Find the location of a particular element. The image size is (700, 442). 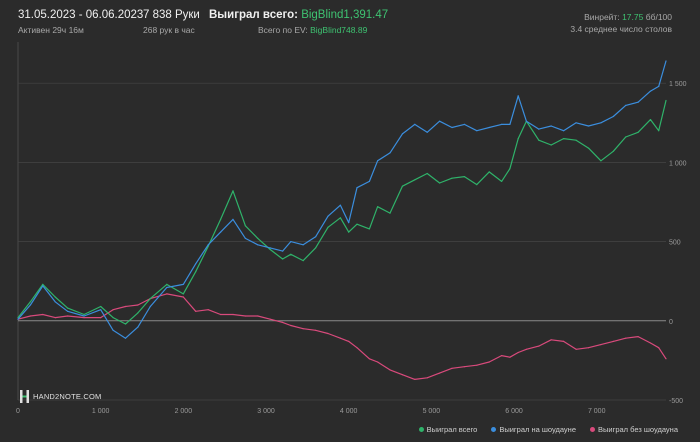

legend-item-showdown: Выиграл на шоудауне is located at coordinates (533, 429).